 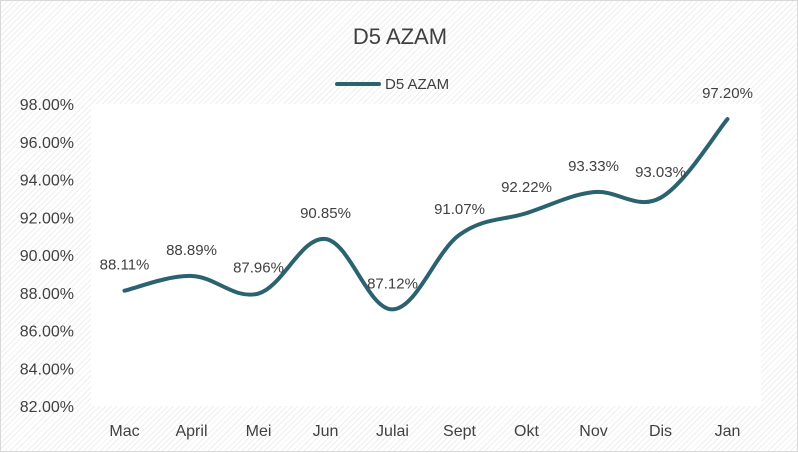 I want to click on x-tick-label: Mac, so click(x=124, y=431).